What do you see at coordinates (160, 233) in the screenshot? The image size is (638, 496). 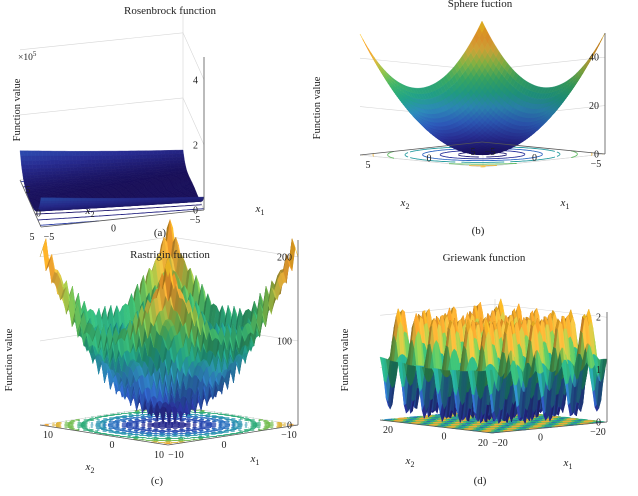 I see `panel-caption: (a)` at bounding box center [160, 233].